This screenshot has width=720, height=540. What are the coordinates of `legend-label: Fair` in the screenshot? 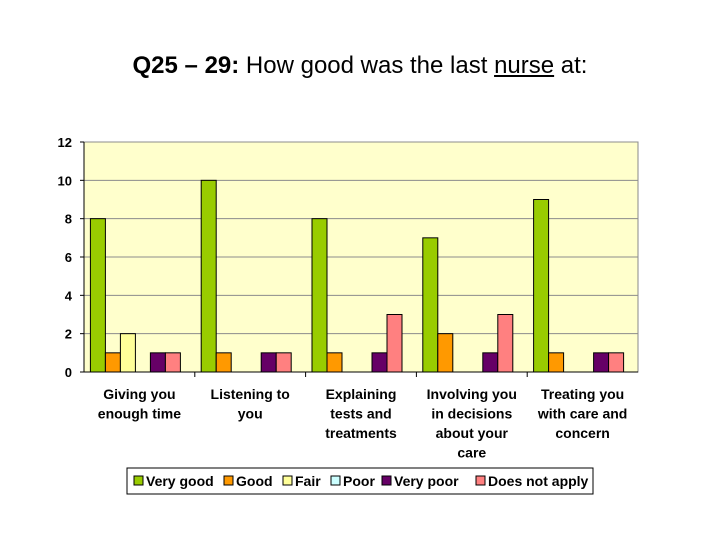 It's located at (308, 481).